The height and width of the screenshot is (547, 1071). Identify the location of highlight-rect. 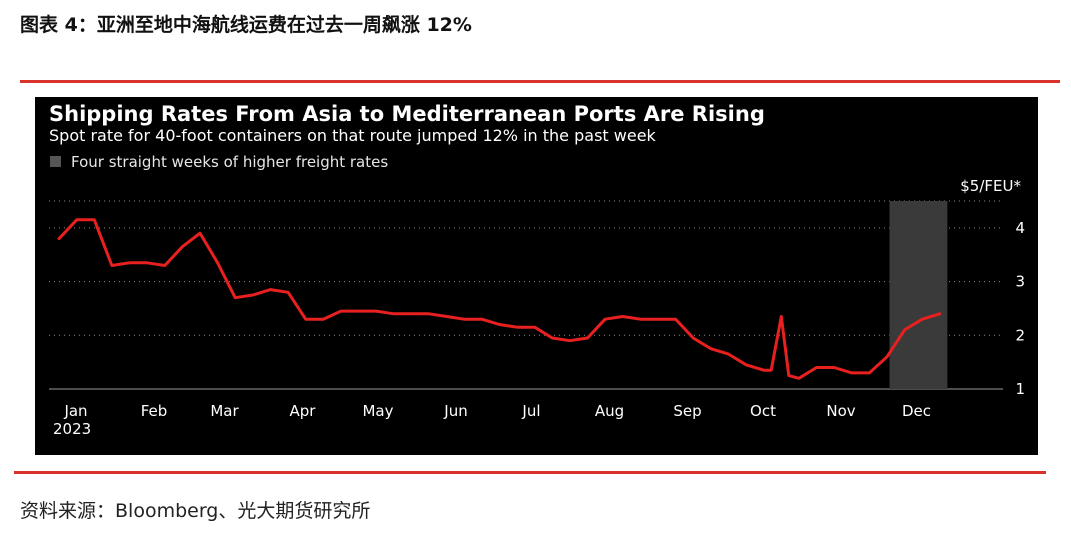
(918, 295).